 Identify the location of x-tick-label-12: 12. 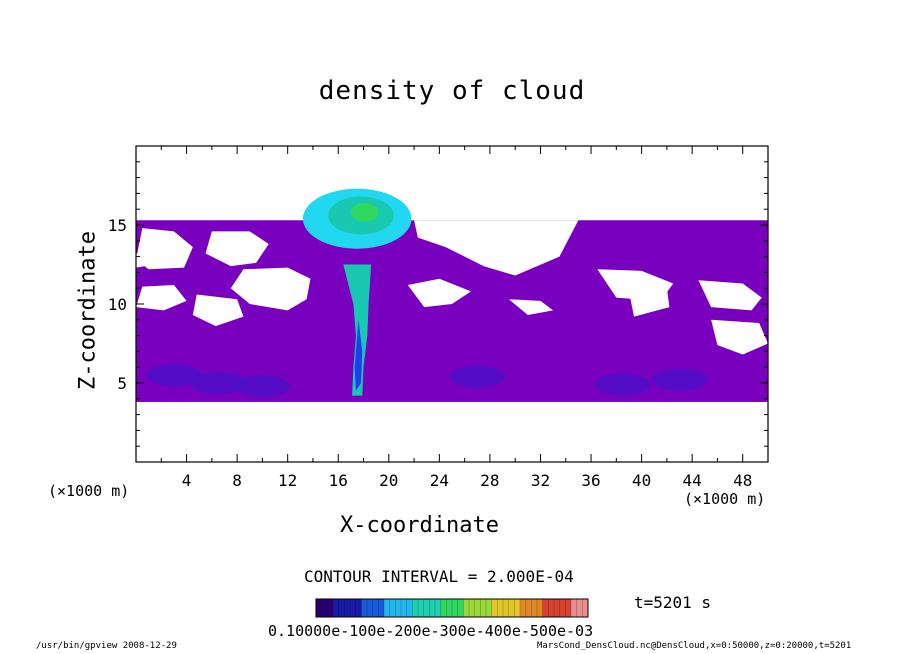
(287, 480).